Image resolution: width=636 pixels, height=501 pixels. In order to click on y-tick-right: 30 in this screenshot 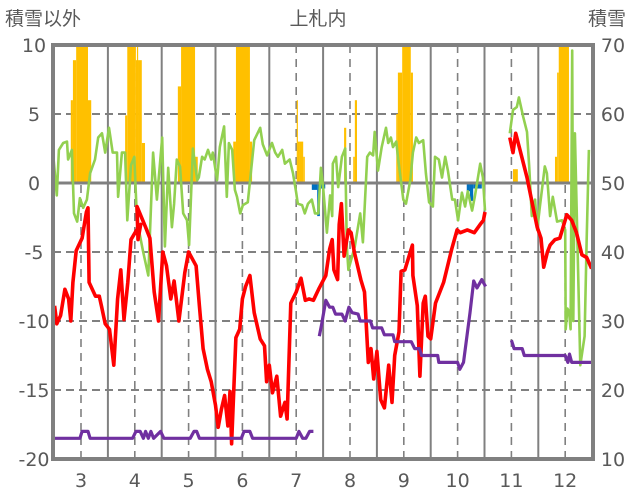, I will do `click(613, 322)`.